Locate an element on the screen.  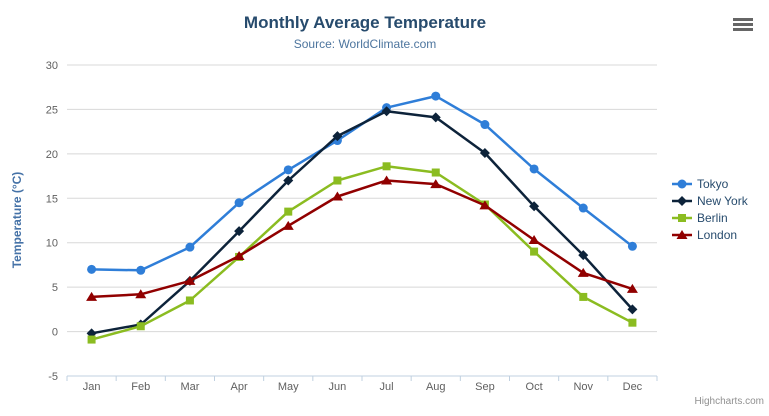
y-axis-label: 20 is located at coordinates (52, 155).